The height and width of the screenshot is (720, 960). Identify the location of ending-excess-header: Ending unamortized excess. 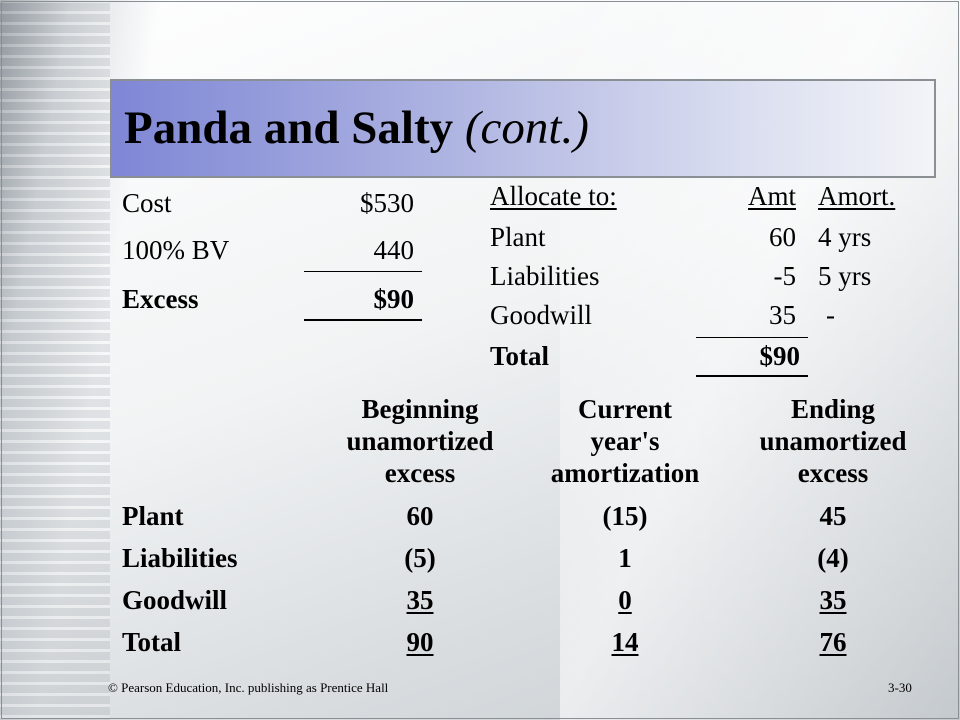
(833, 441).